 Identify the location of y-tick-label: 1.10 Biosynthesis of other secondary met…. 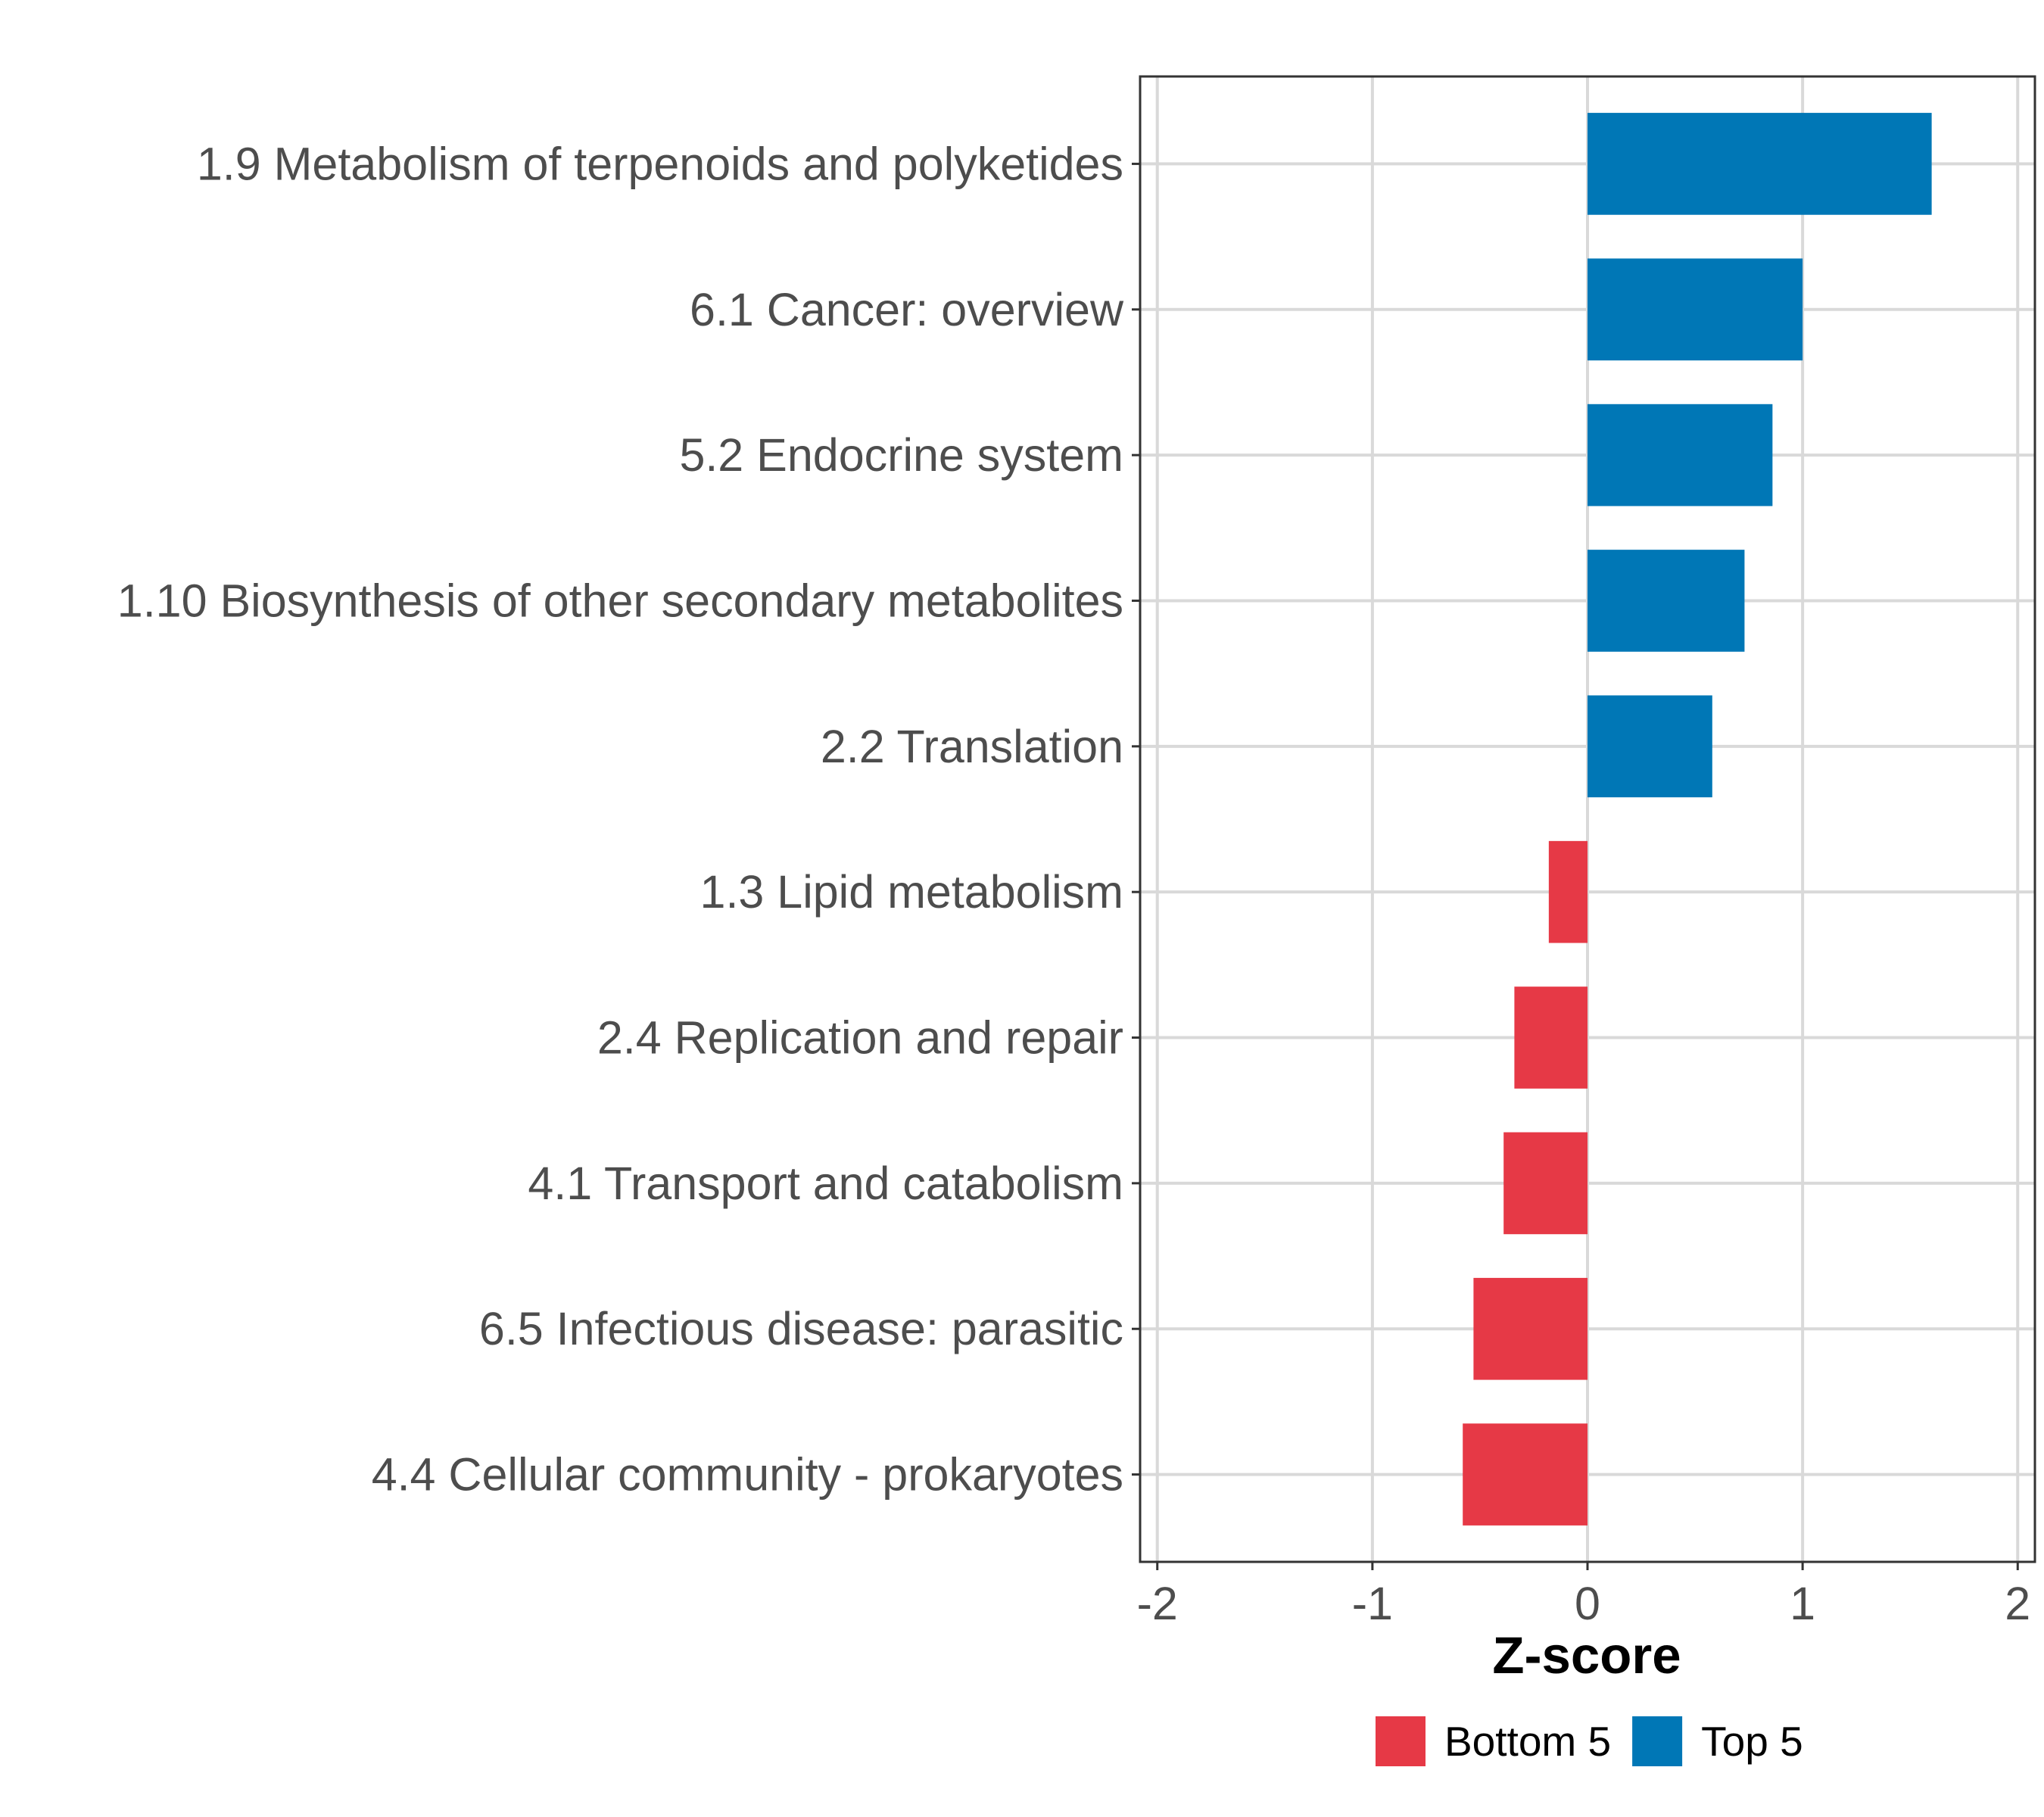
(620, 600).